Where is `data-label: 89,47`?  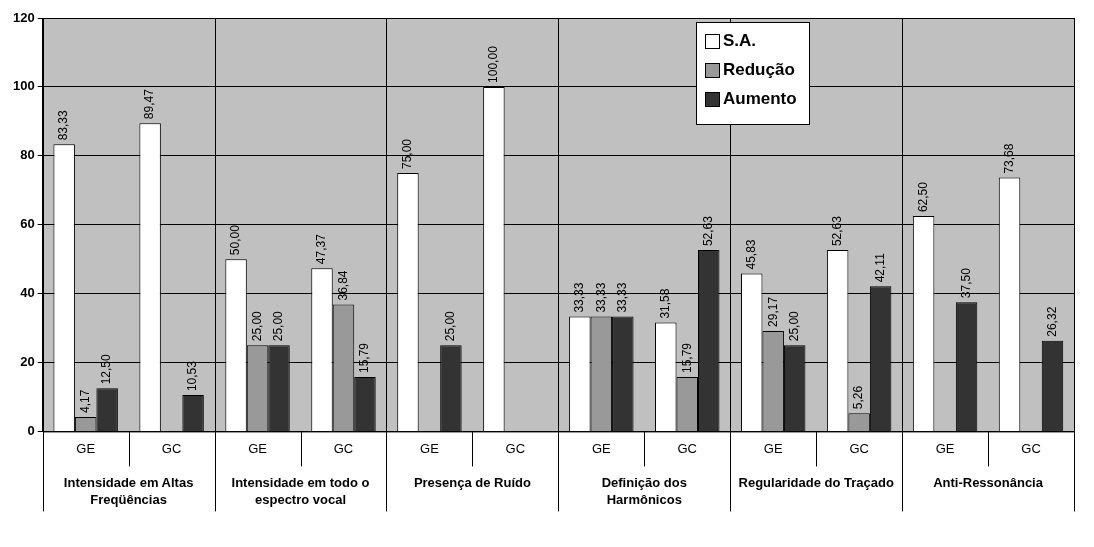 data-label: 89,47 is located at coordinates (149, 104).